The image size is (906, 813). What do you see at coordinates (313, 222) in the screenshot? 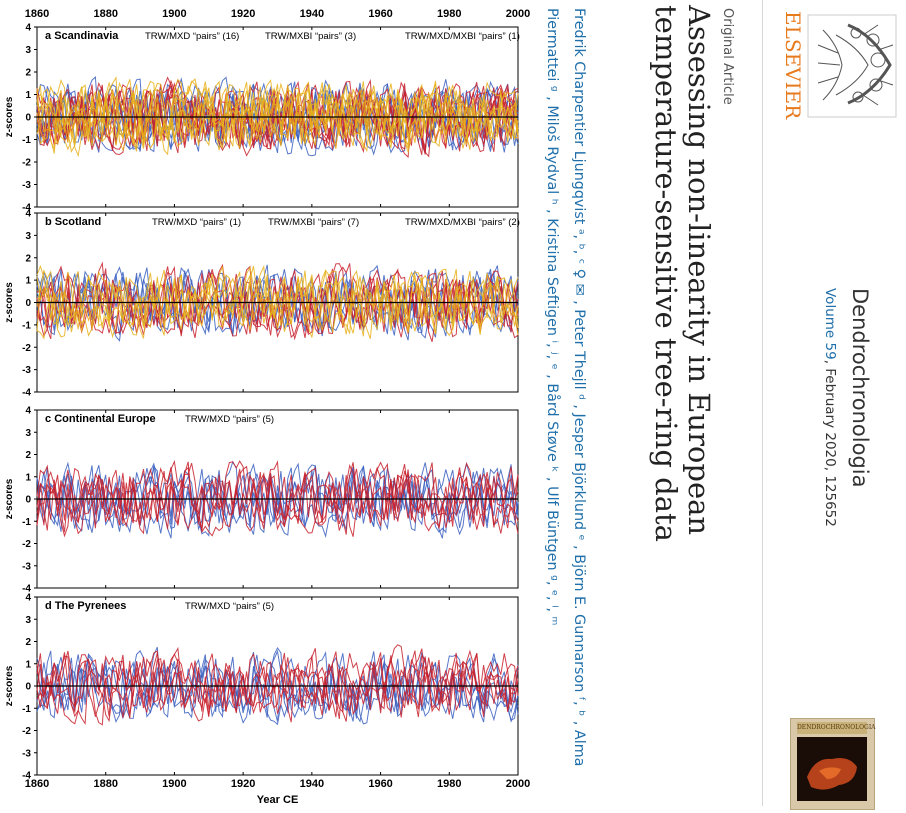
I see `panel-annotation: TRW/MXBI “pairs” (7)` at bounding box center [313, 222].